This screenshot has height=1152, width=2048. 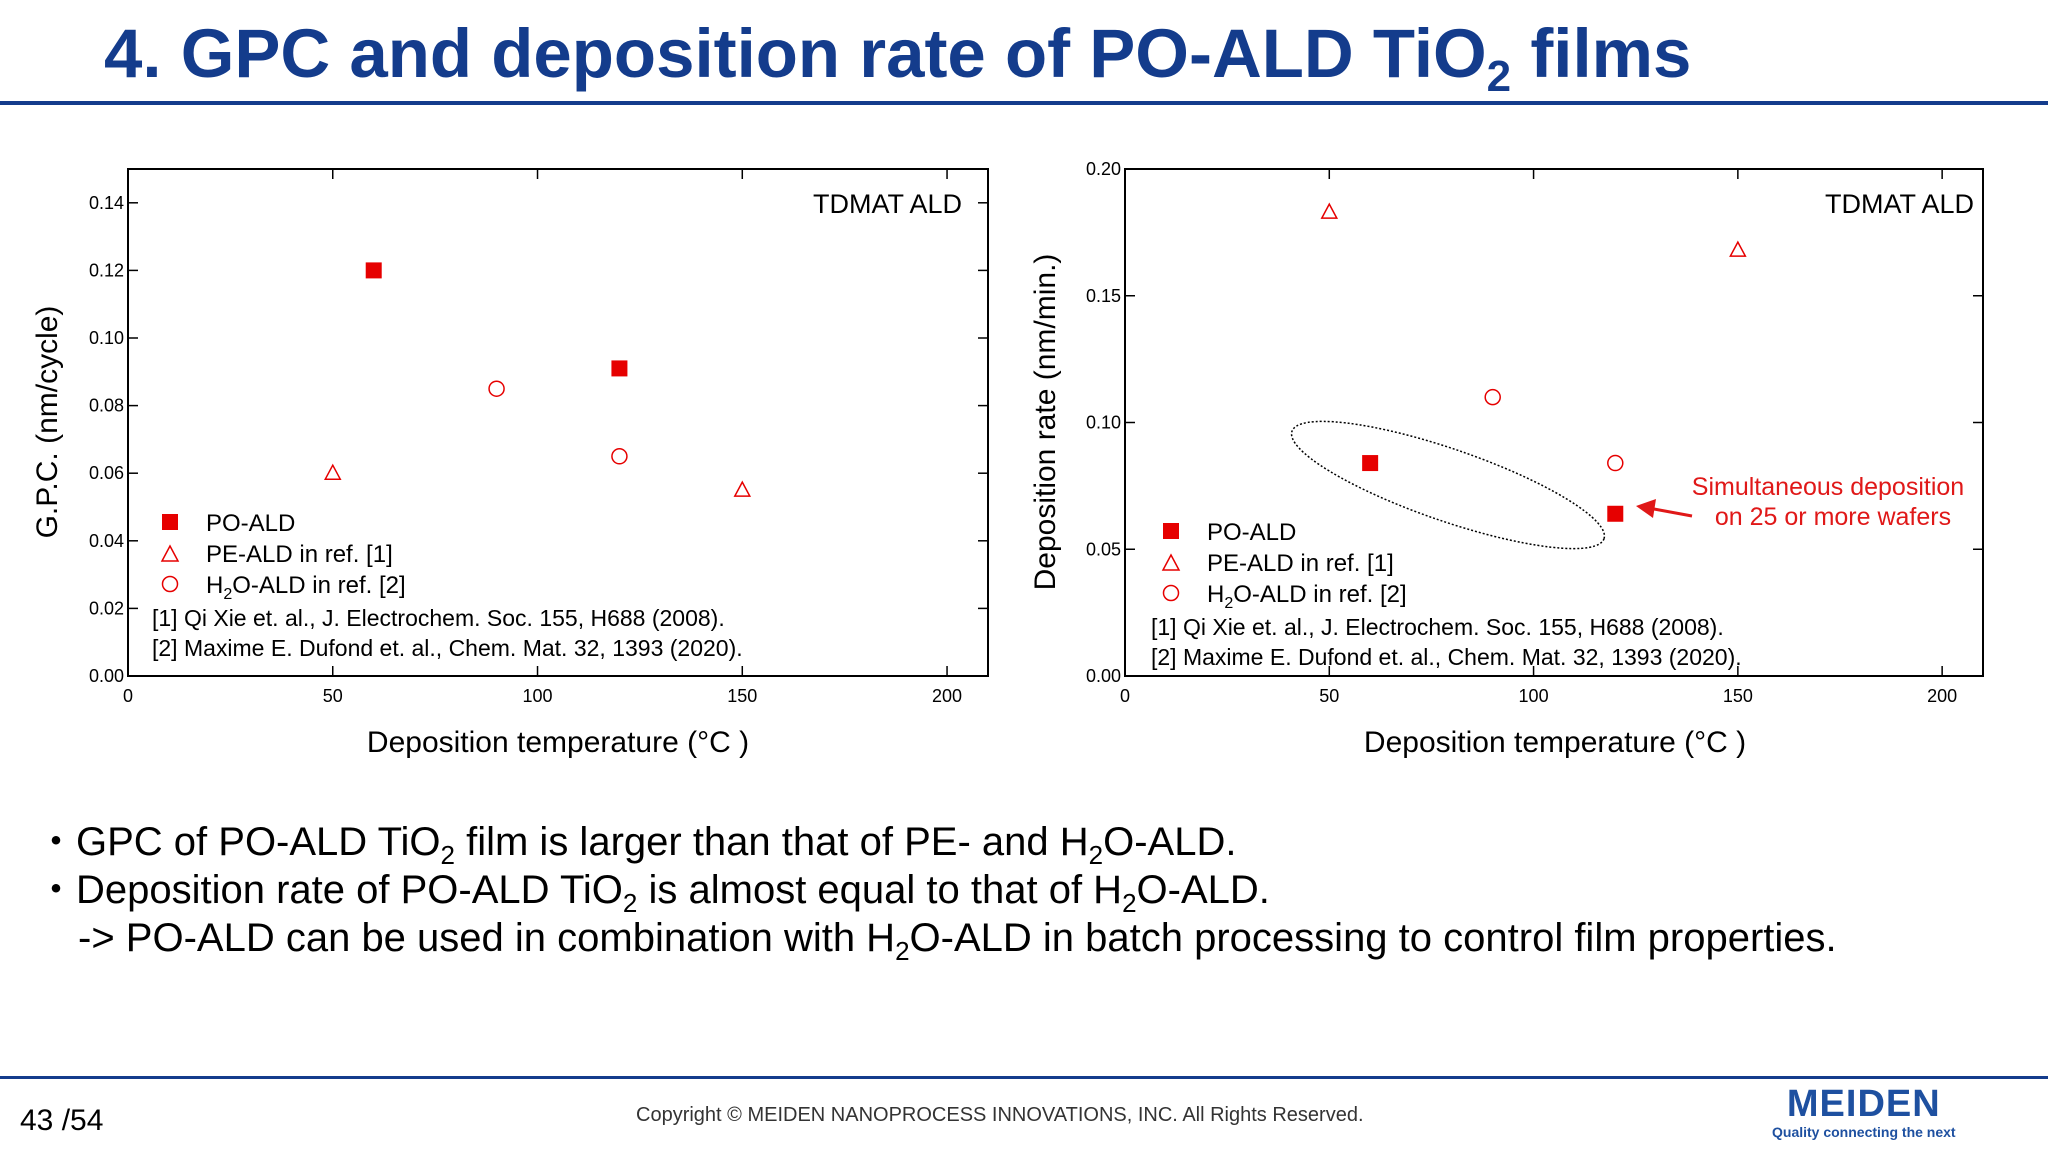 I want to click on y-tick-label: 0.06, so click(x=106, y=473).